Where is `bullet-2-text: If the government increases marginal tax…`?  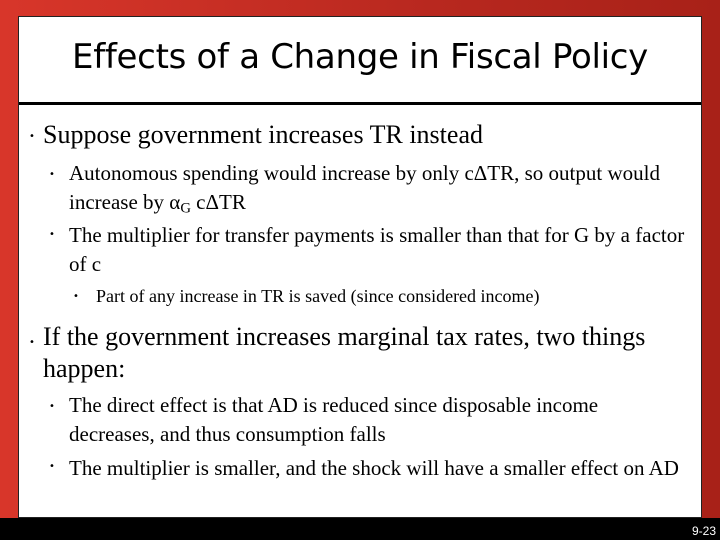 bullet-2-text: If the government increases marginal tax… is located at coordinates (344, 352).